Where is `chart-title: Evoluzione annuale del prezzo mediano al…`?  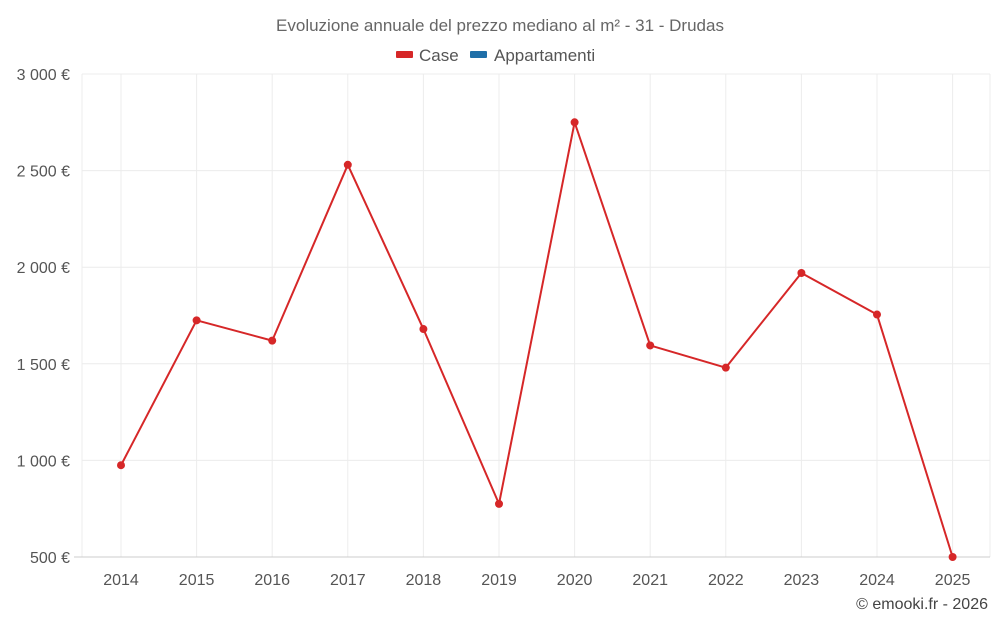 chart-title: Evoluzione annuale del prezzo mediano al… is located at coordinates (500, 25).